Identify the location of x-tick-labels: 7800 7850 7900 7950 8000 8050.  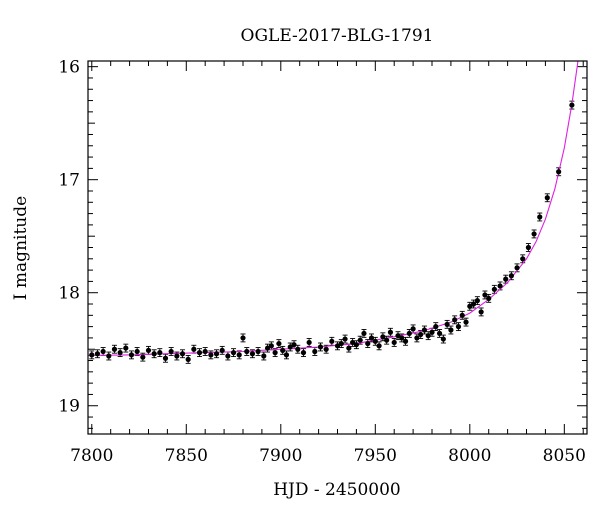
(328, 456).